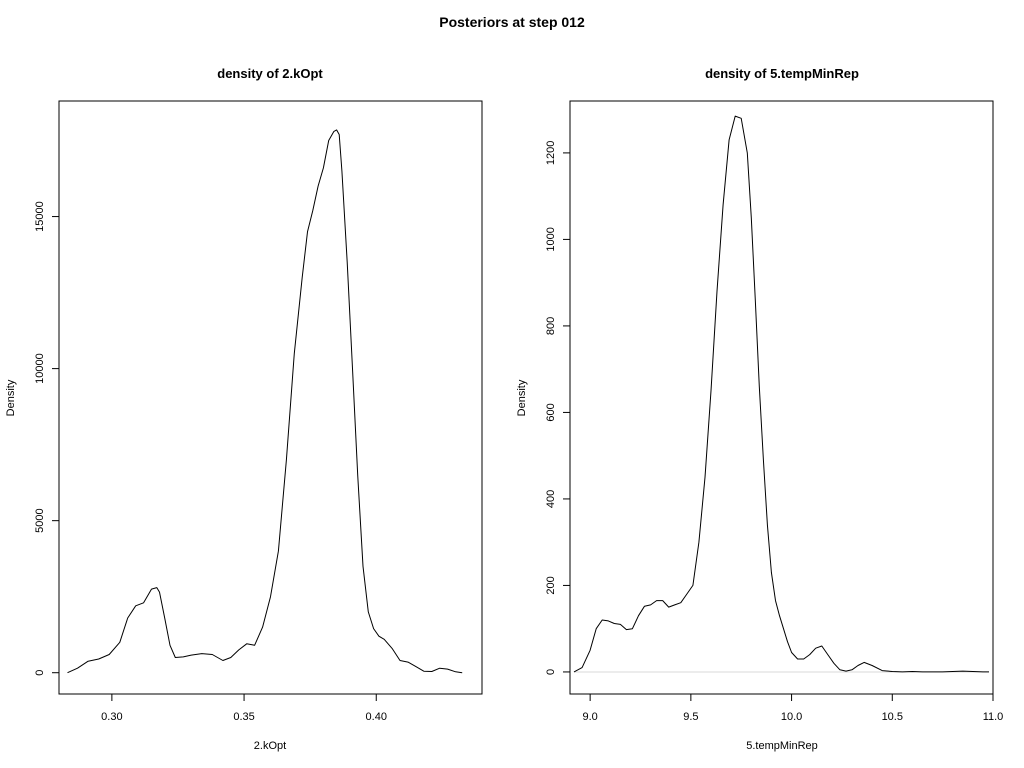 The image size is (1024, 768). What do you see at coordinates (40, 673) in the screenshot?
I see `y-tick-label-kopt: 0` at bounding box center [40, 673].